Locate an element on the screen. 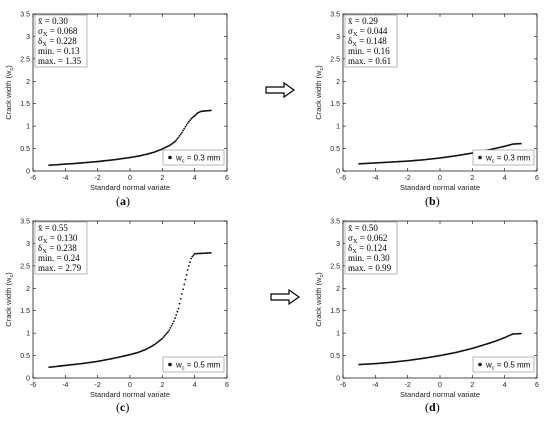  stats-line: x̄ = 0.30 is located at coordinates (53, 21).